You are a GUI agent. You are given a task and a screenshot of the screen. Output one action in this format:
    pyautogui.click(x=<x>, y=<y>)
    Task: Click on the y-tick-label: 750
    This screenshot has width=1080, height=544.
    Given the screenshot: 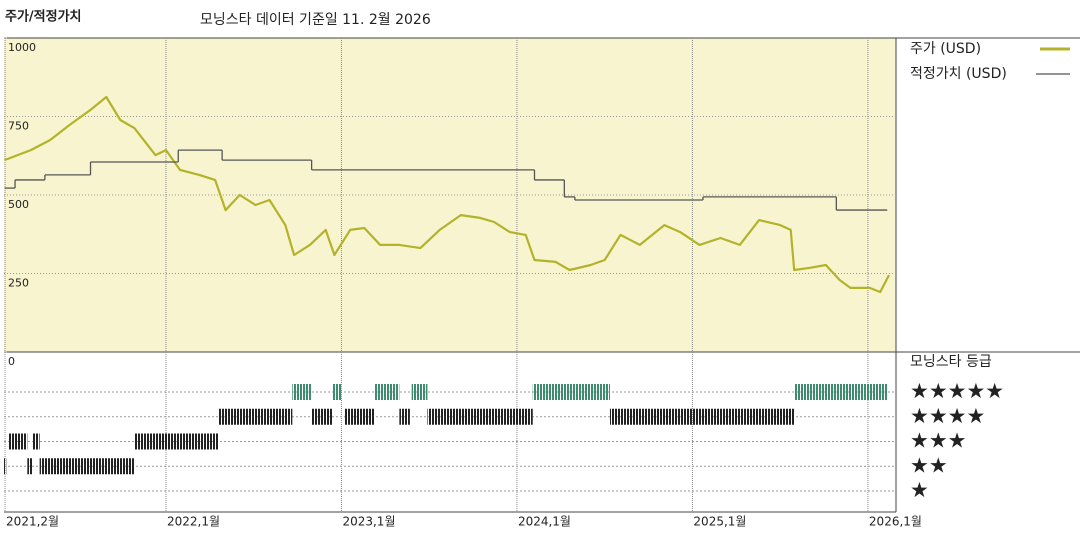 What is the action you would take?
    pyautogui.click(x=18, y=126)
    